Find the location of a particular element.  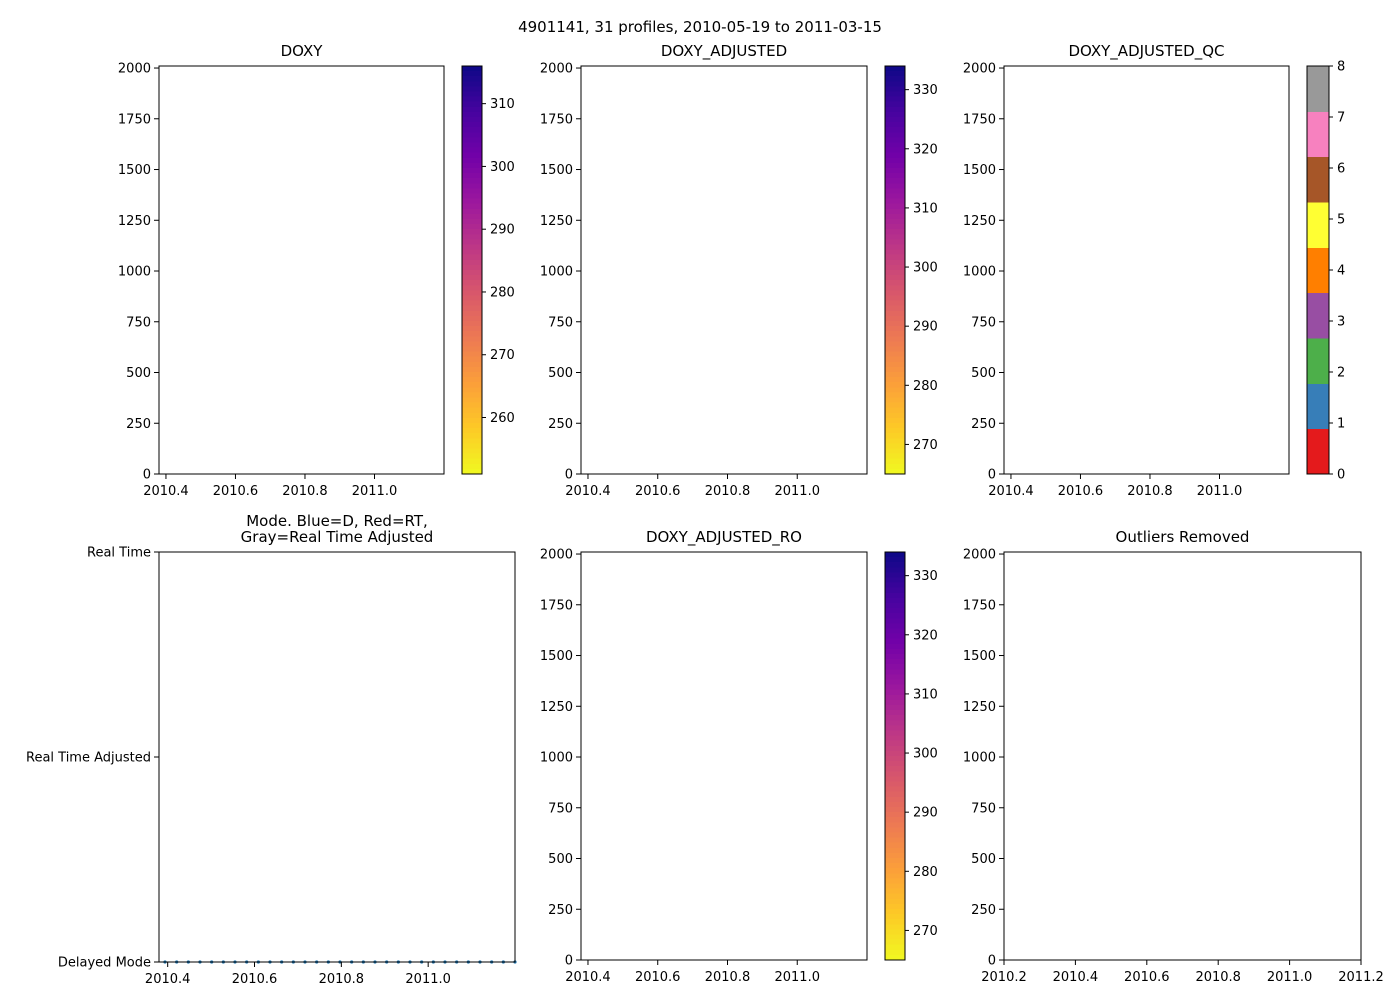

y-tick-label: 250 is located at coordinates (983, 424).